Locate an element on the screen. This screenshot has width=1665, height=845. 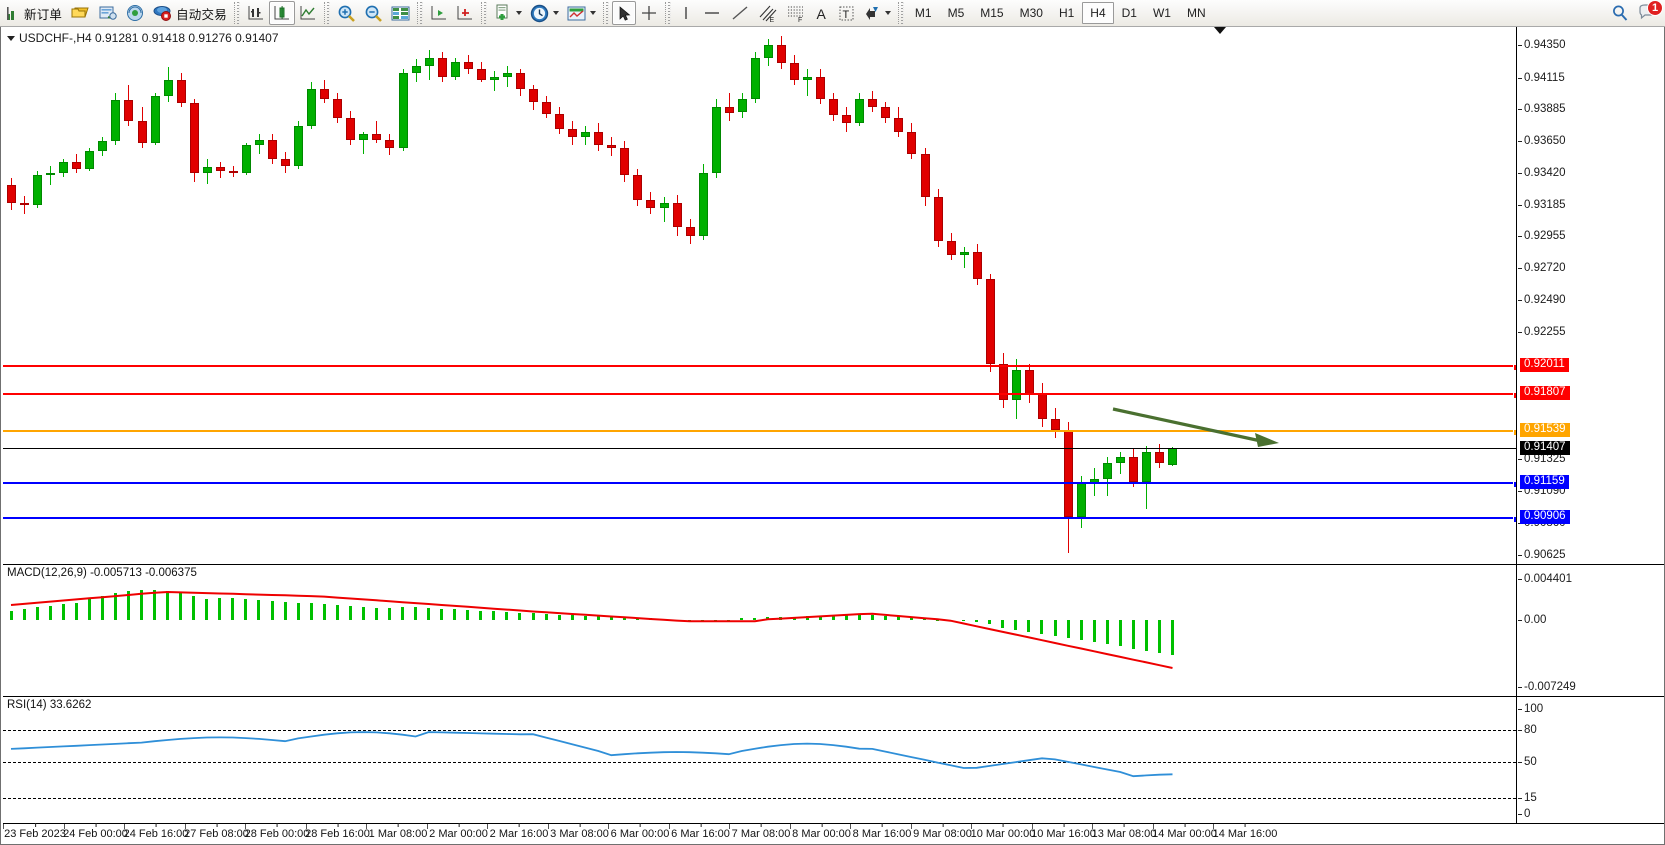
templates-button is located at coordinates (581, 13).